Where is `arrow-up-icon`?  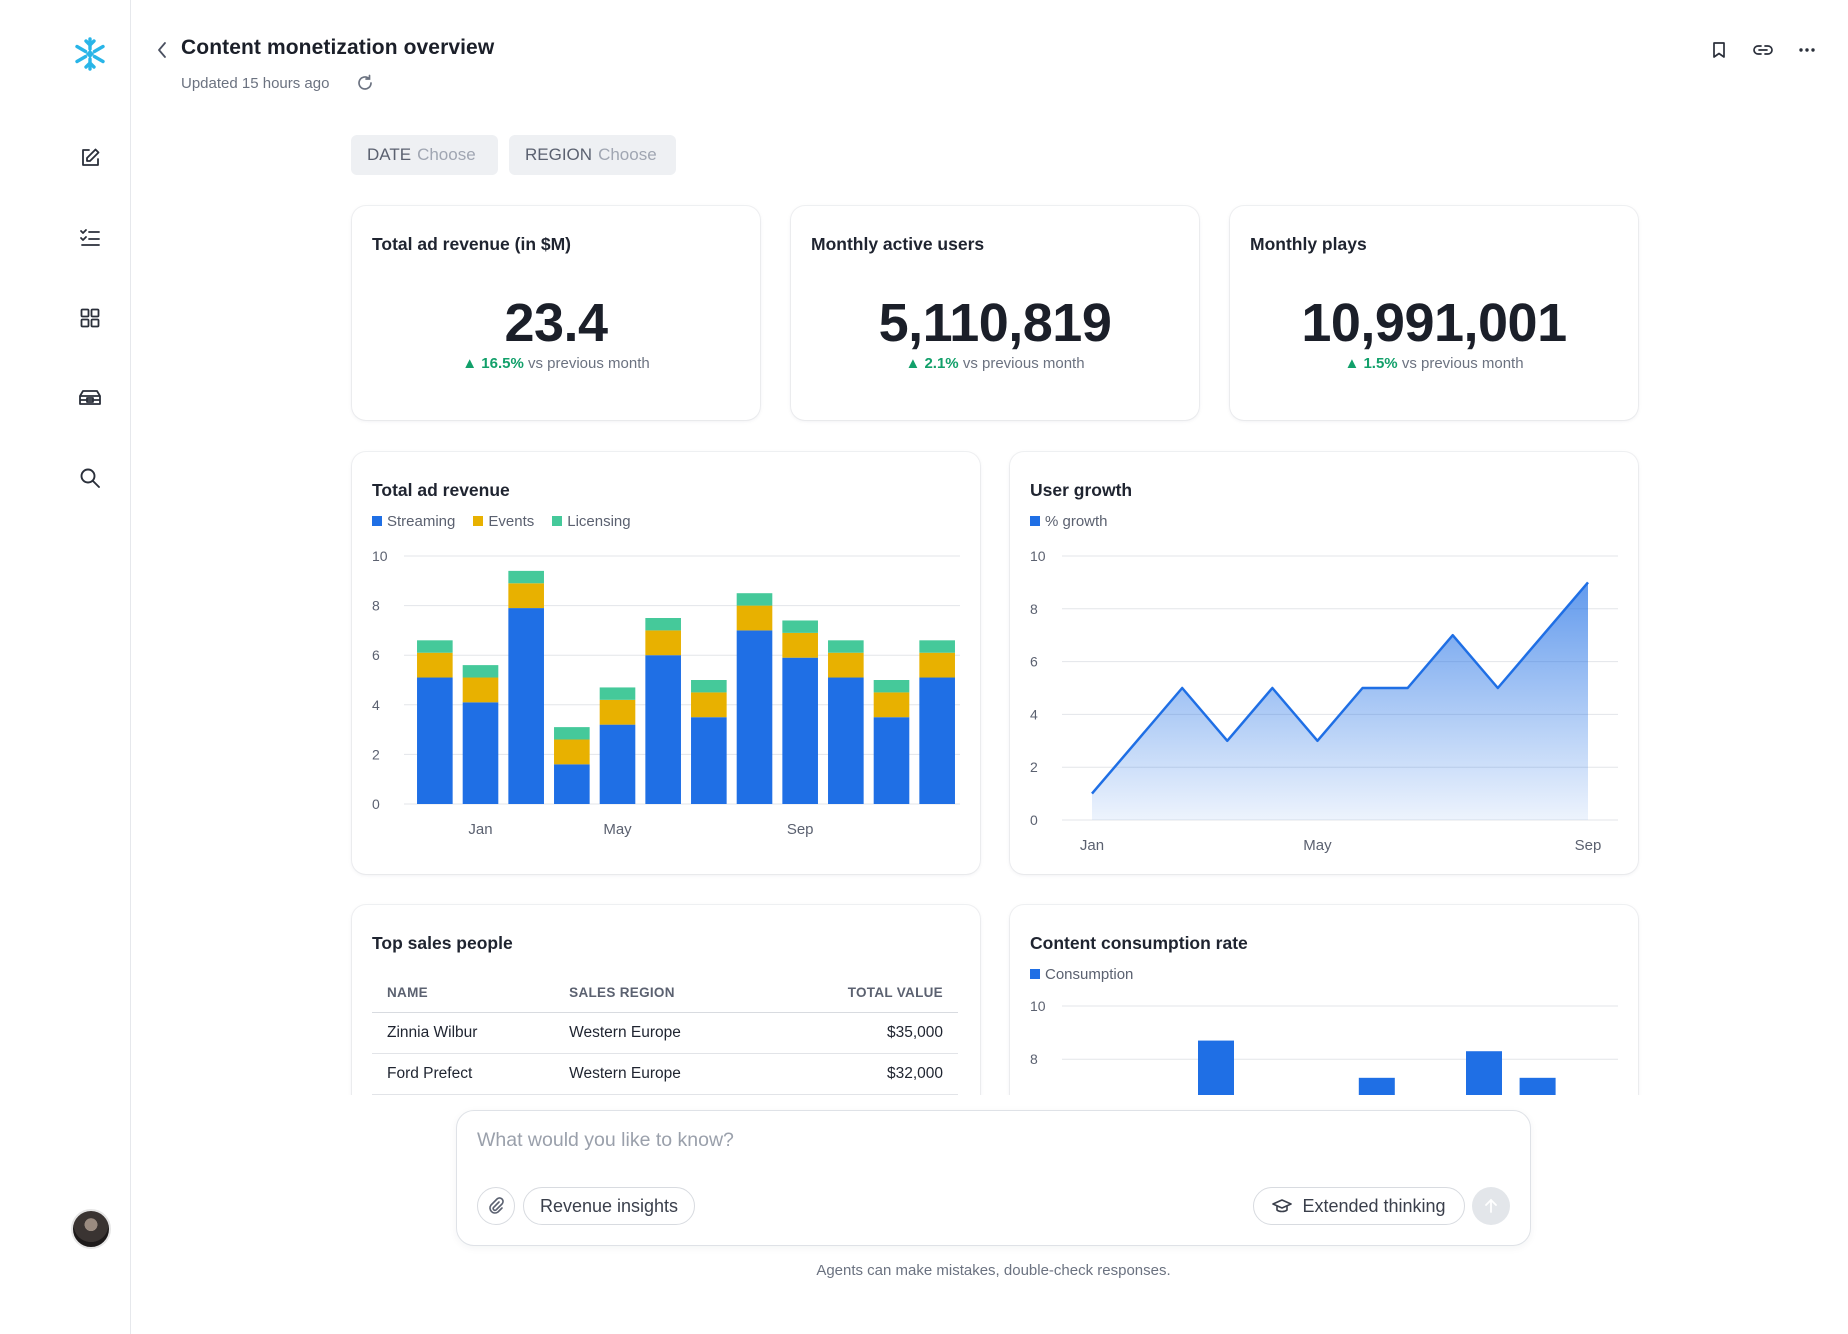 arrow-up-icon is located at coordinates (1491, 1205).